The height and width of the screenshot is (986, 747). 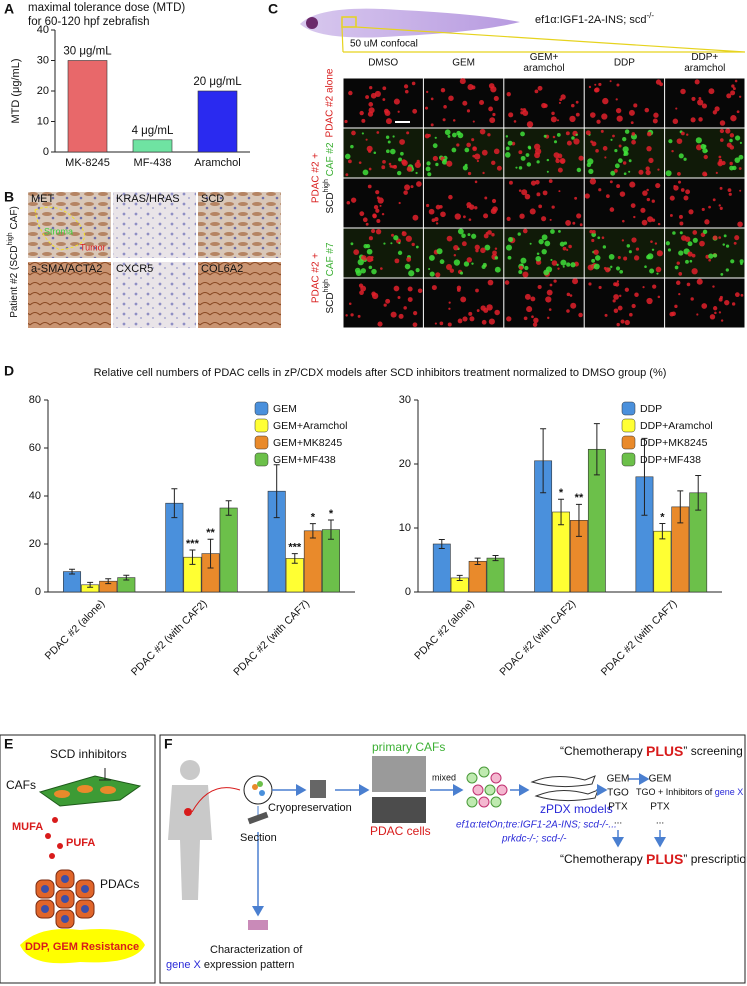 What do you see at coordinates (330, 160) in the screenshot?
I see `row-label-part: CAF #2` at bounding box center [330, 160].